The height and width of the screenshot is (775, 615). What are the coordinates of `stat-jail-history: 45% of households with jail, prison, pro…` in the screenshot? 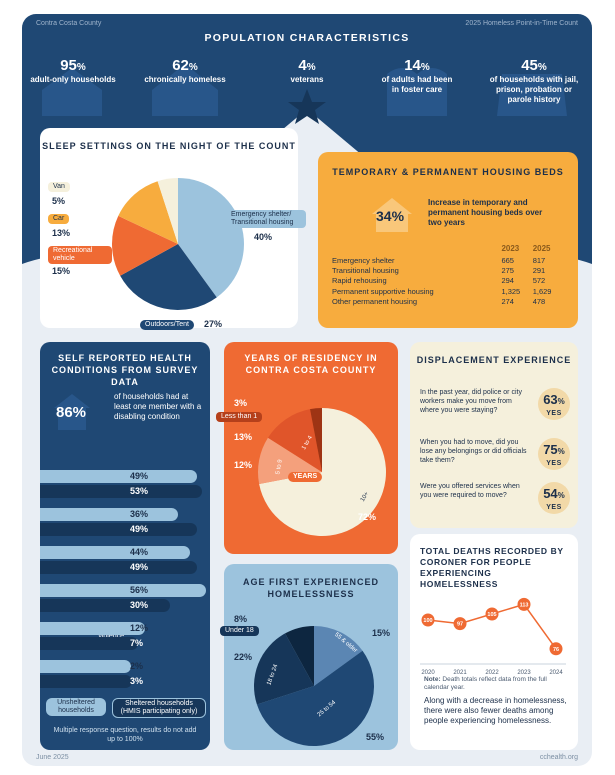 It's located at (534, 80).